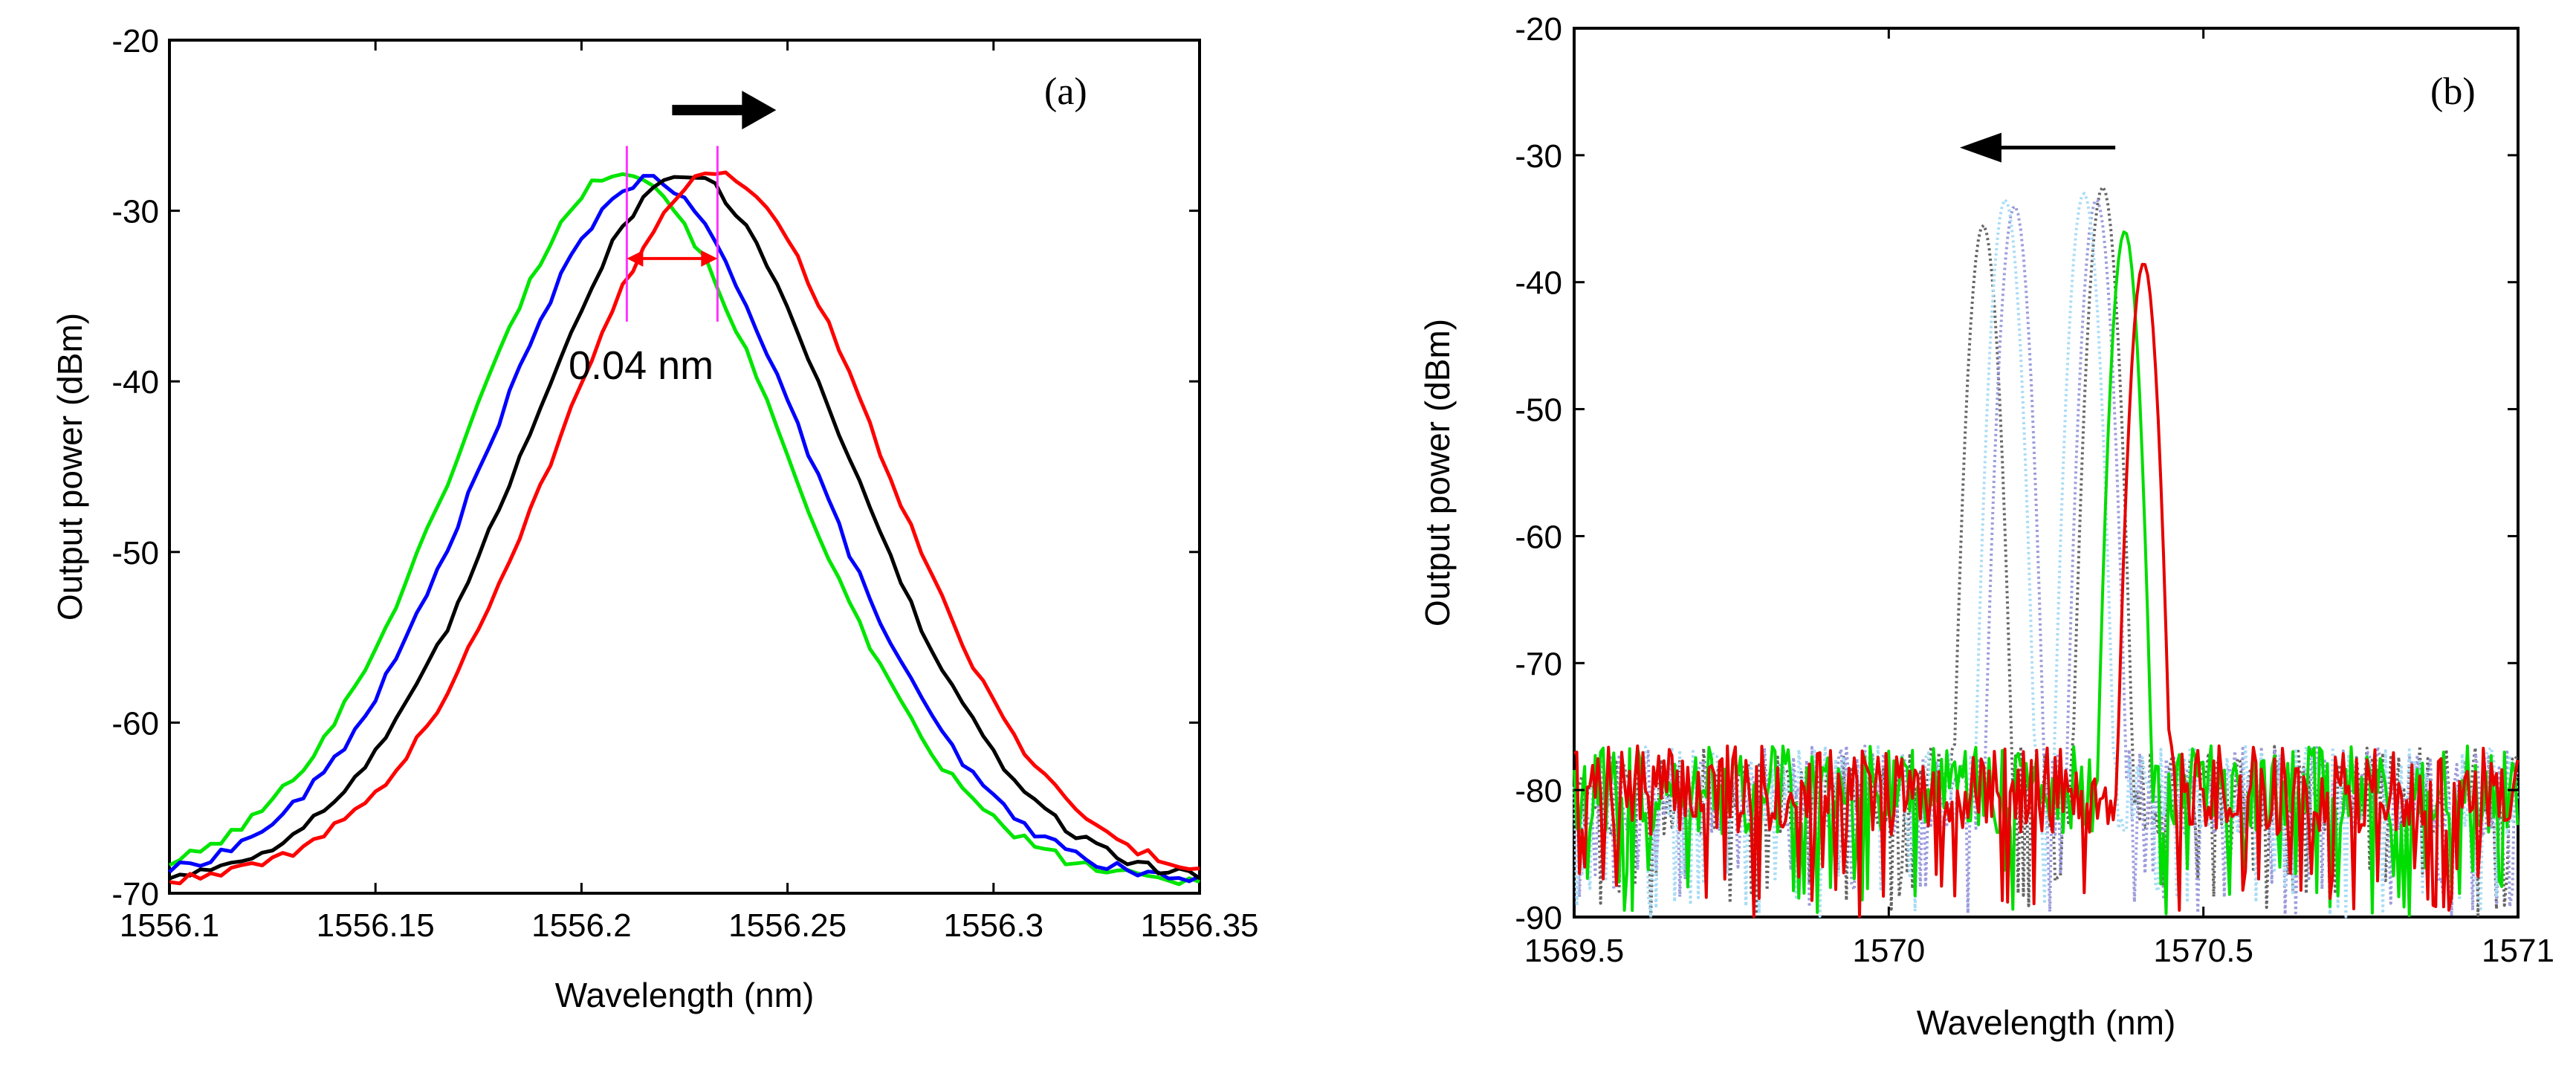  I want to click on panel-a-annotations, so click(701, 206).